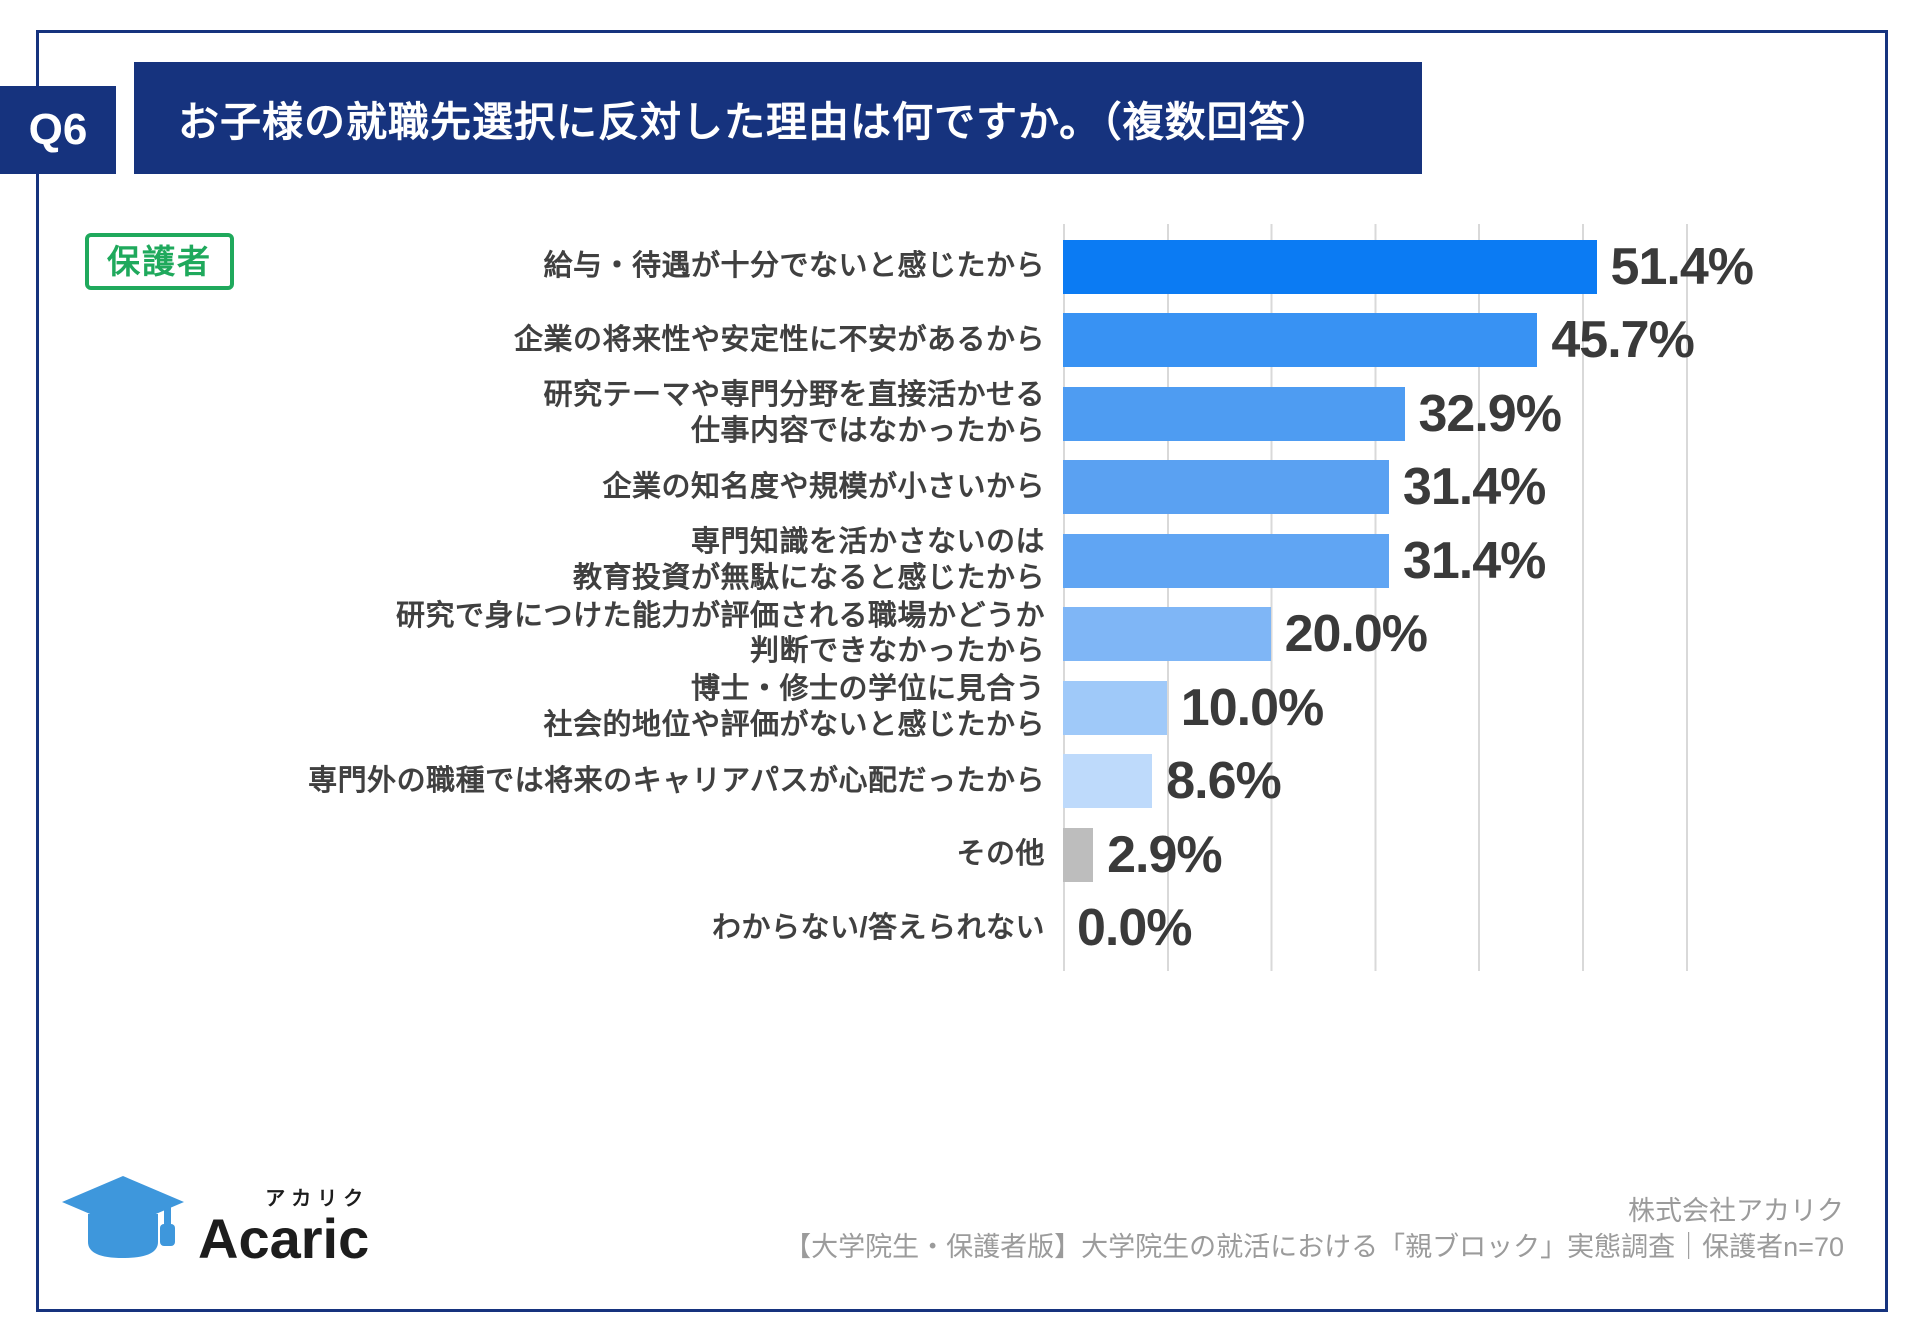  I want to click on chart-row: その他 2.9%, so click(1010, 855).